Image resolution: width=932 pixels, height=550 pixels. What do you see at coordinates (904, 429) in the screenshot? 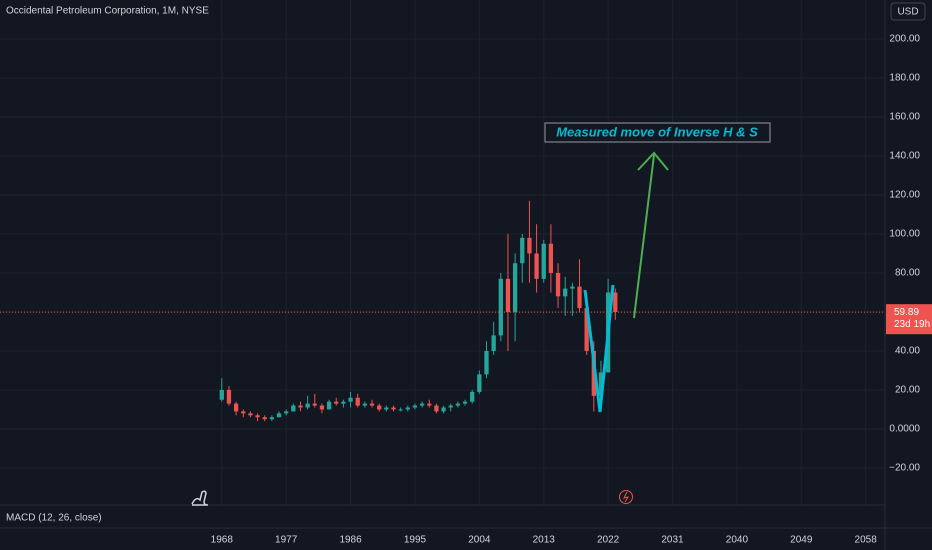
I see `y-tick-label: 0.0000` at bounding box center [904, 429].